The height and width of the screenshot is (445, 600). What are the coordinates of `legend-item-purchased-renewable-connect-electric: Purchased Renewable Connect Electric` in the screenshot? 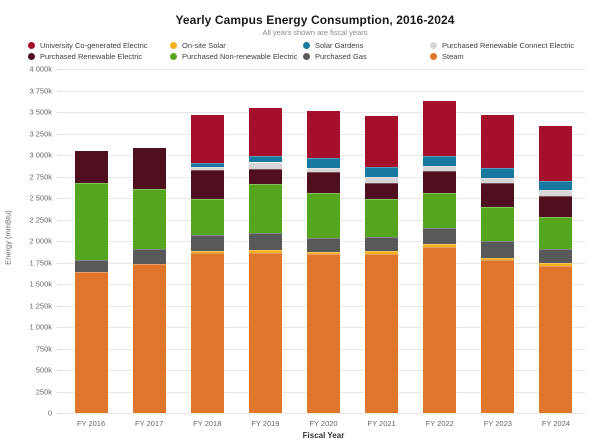 It's located at (502, 45).